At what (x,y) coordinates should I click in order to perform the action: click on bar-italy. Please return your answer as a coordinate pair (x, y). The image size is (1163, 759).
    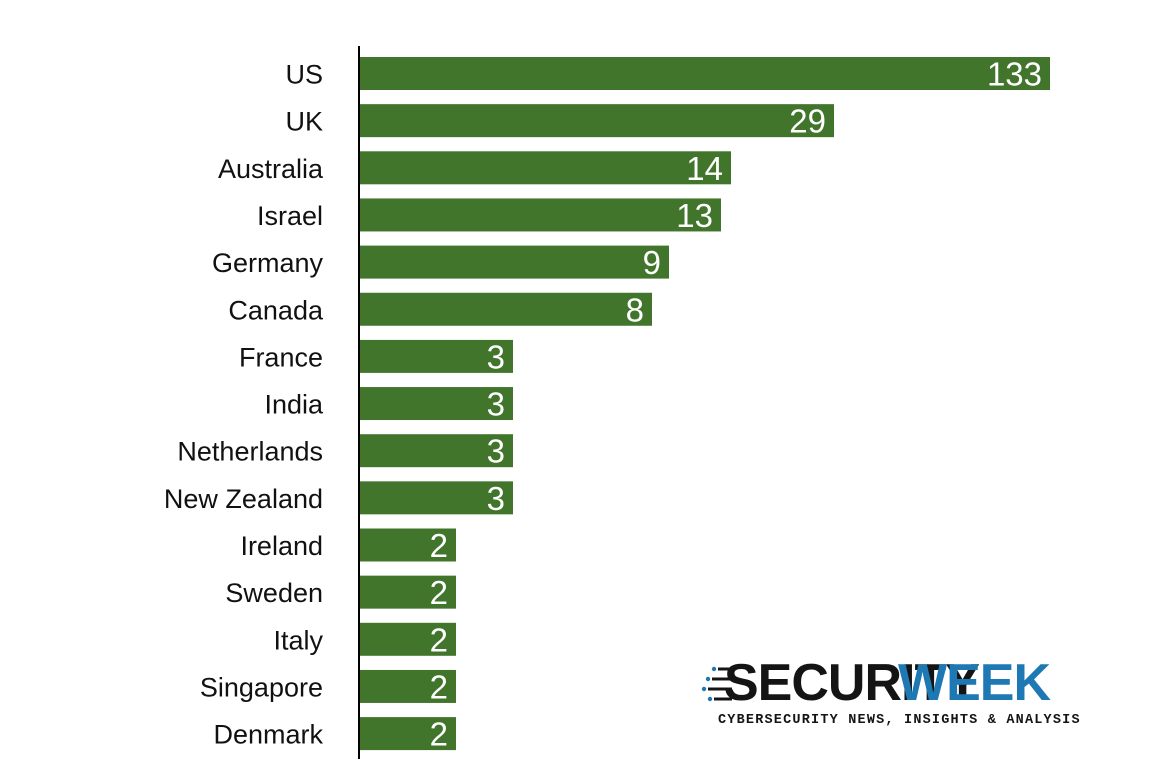
    Looking at the image, I should click on (408, 639).